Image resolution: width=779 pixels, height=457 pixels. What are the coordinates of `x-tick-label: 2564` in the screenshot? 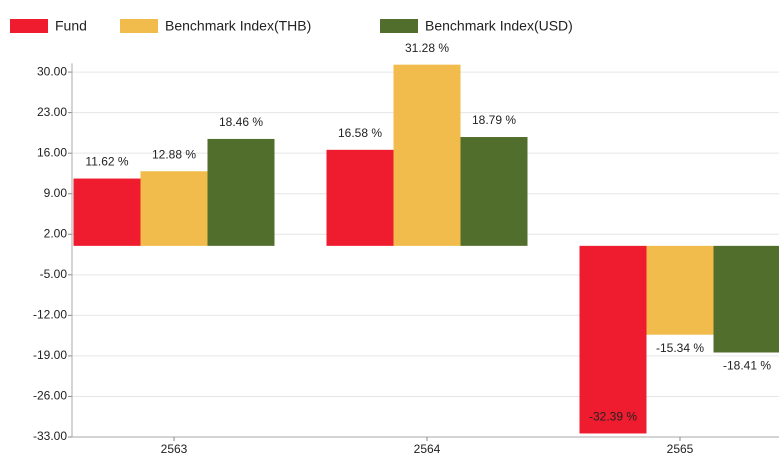 It's located at (427, 449).